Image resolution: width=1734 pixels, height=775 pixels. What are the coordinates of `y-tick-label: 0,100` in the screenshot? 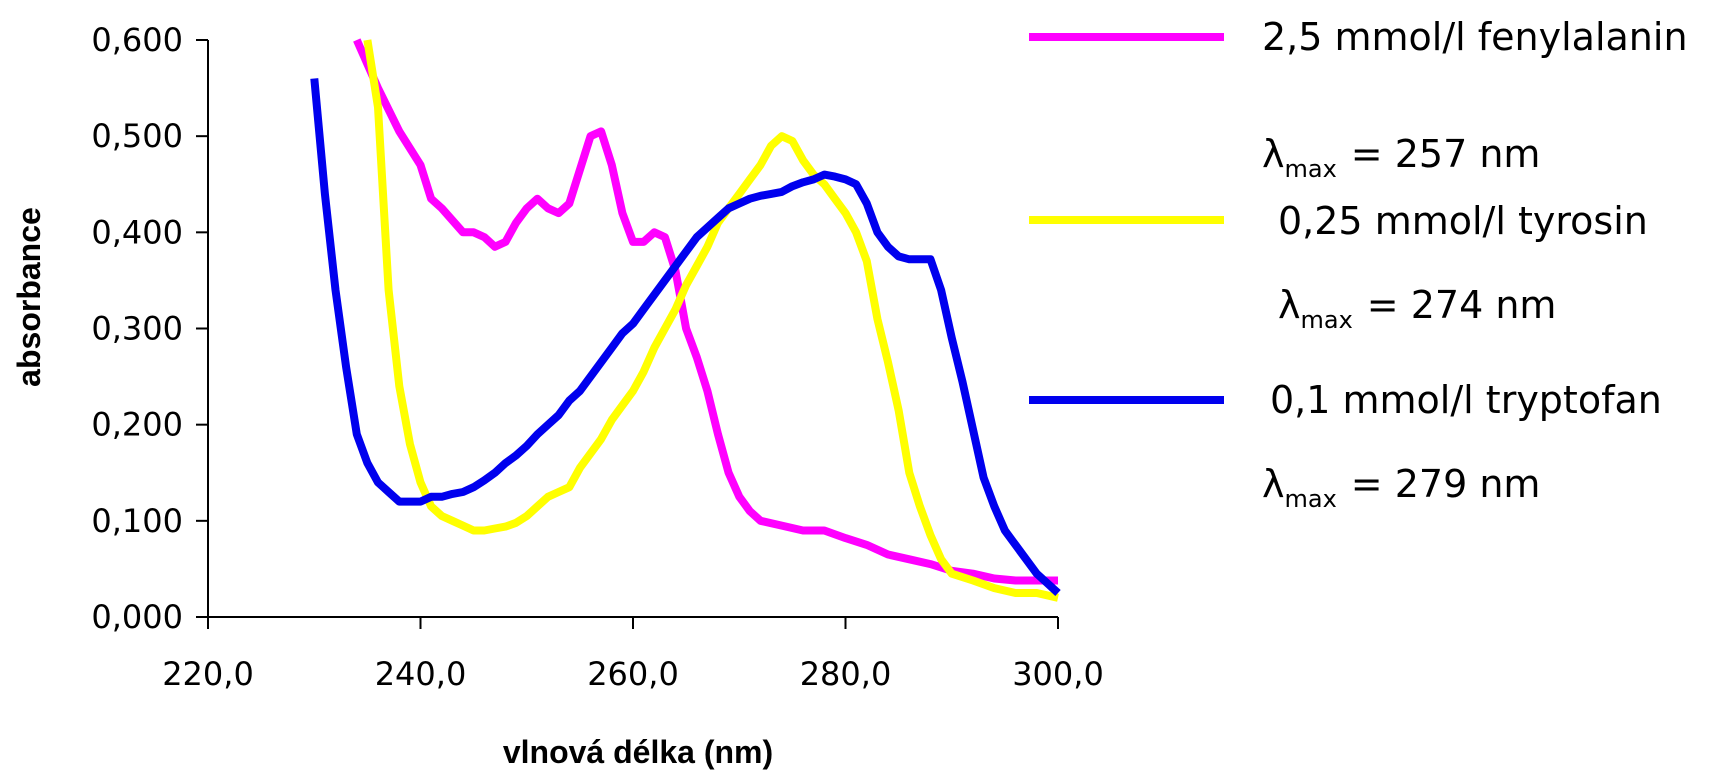 It's located at (137, 521).